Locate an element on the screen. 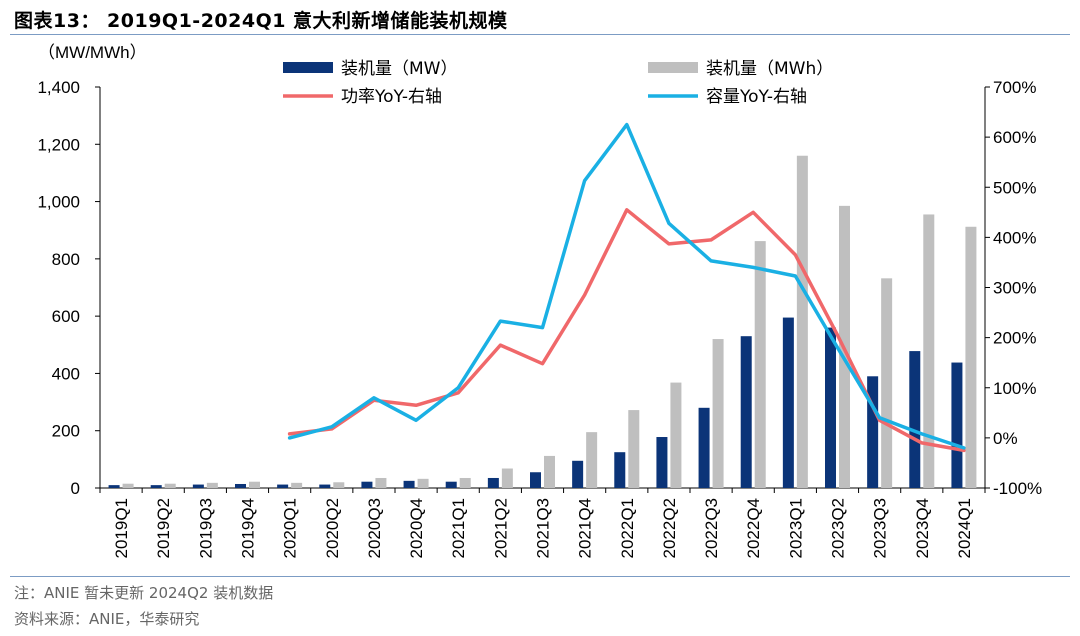  x-tick-label: 2020Q3 is located at coordinates (374, 528).